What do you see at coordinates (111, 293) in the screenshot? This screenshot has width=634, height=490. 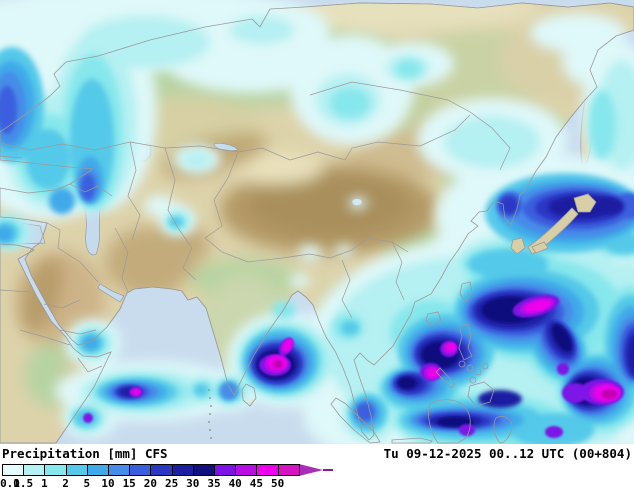 I see `persian-gulf` at bounding box center [111, 293].